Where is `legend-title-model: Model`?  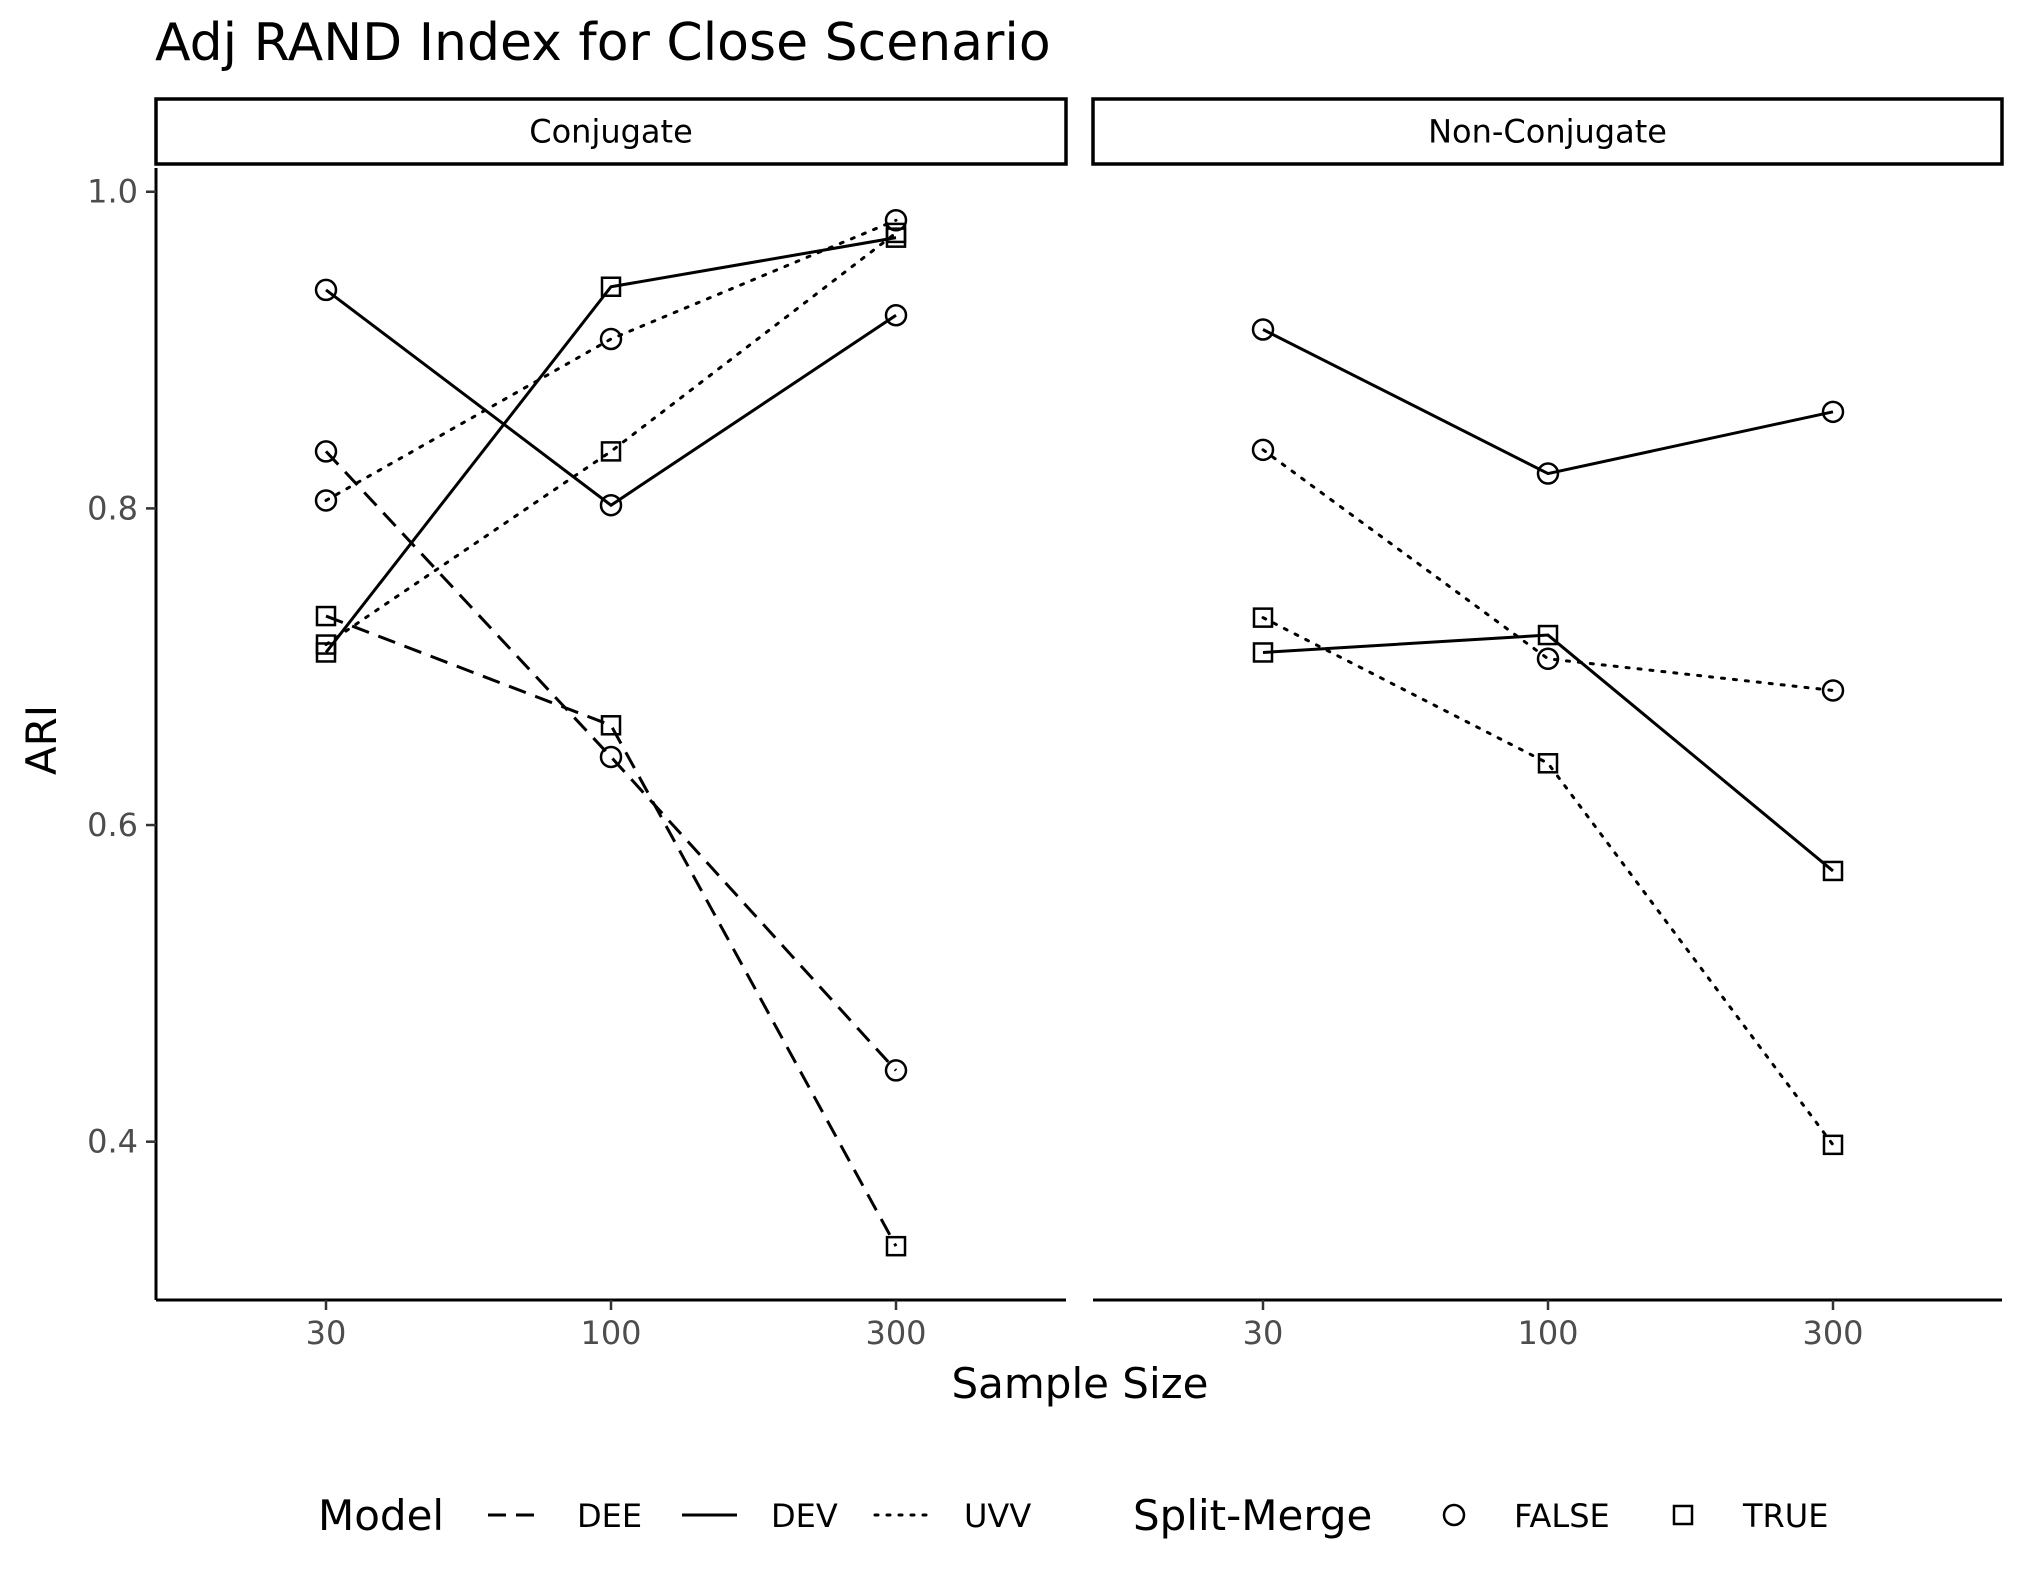 legend-title-model: Model is located at coordinates (381, 1515).